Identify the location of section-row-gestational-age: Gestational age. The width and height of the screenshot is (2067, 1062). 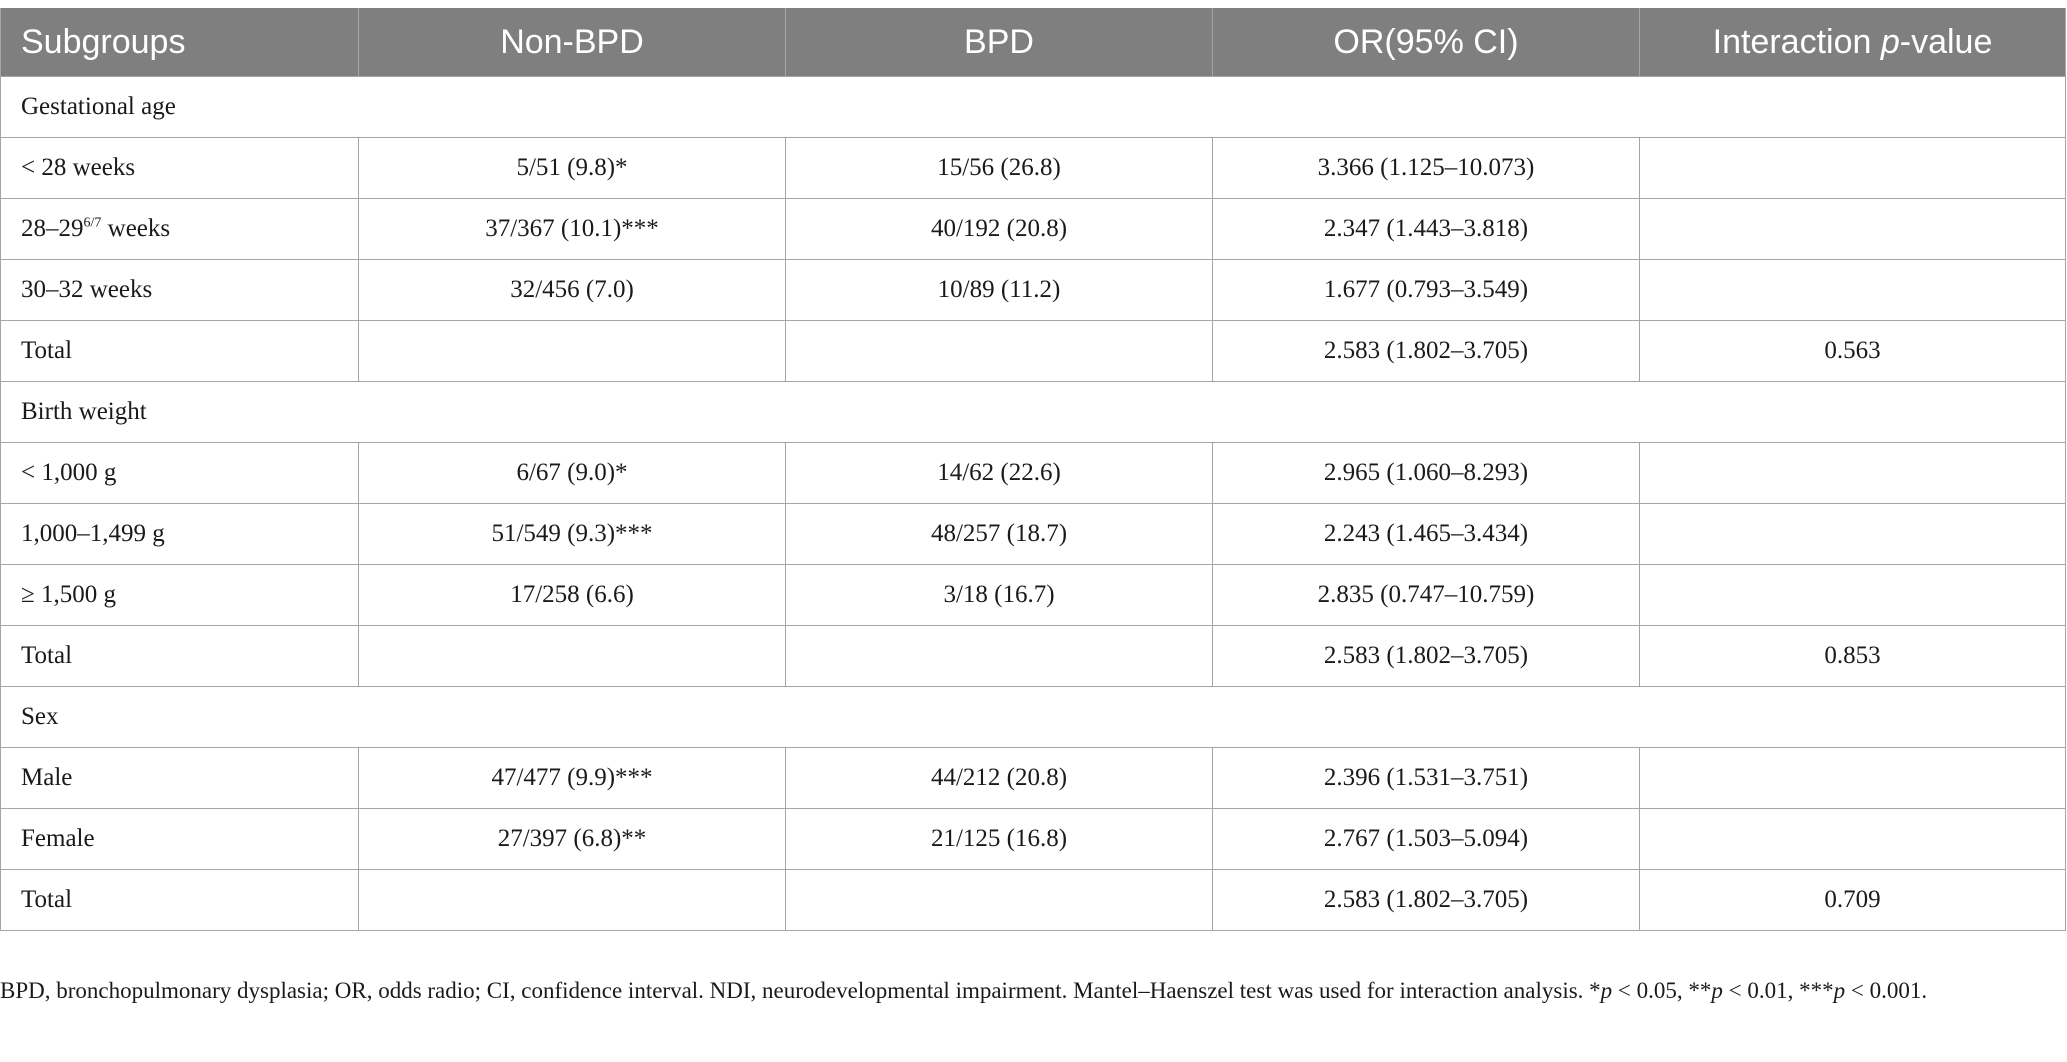
(1033, 107).